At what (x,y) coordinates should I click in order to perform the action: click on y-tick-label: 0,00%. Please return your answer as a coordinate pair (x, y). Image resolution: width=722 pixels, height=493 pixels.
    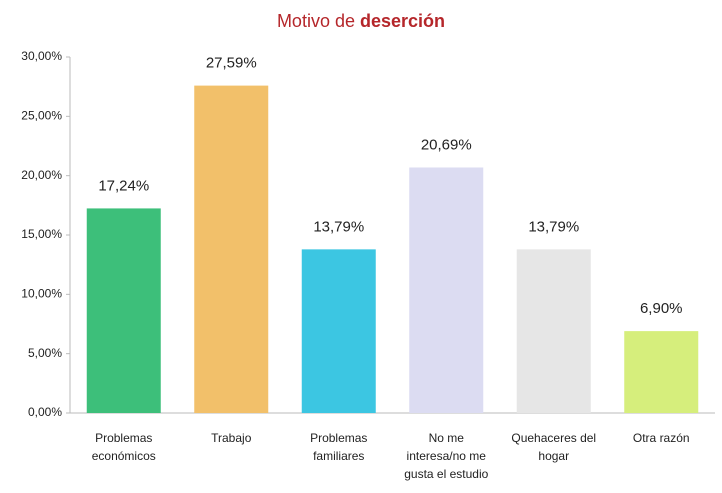
    Looking at the image, I should click on (45, 412).